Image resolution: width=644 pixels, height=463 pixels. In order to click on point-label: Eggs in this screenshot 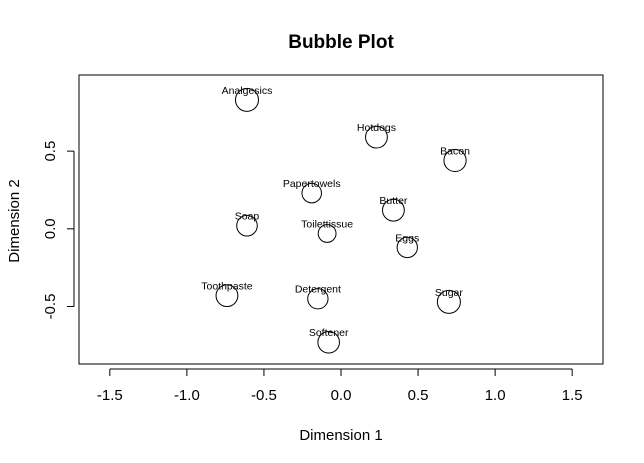, I will do `click(407, 238)`.